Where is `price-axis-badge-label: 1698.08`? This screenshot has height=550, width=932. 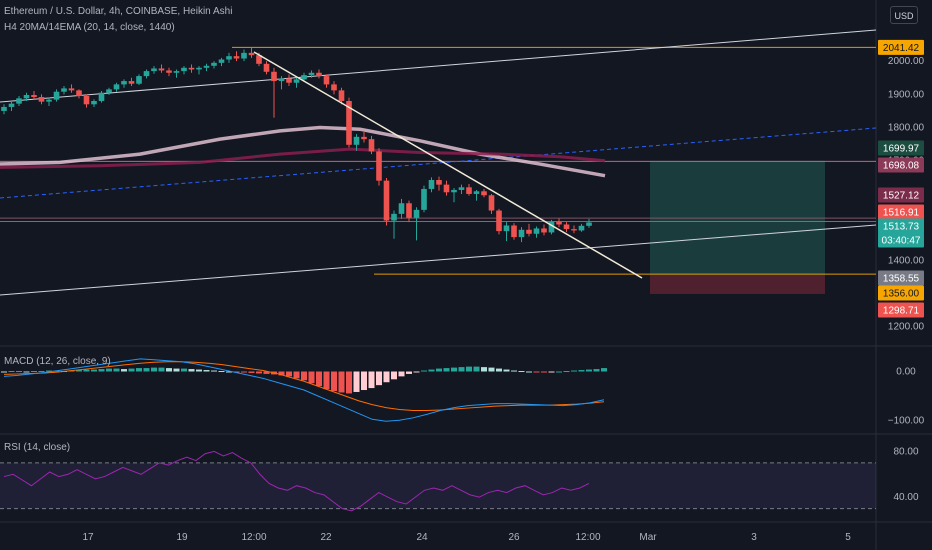
price-axis-badge-label: 1698.08 is located at coordinates (901, 166).